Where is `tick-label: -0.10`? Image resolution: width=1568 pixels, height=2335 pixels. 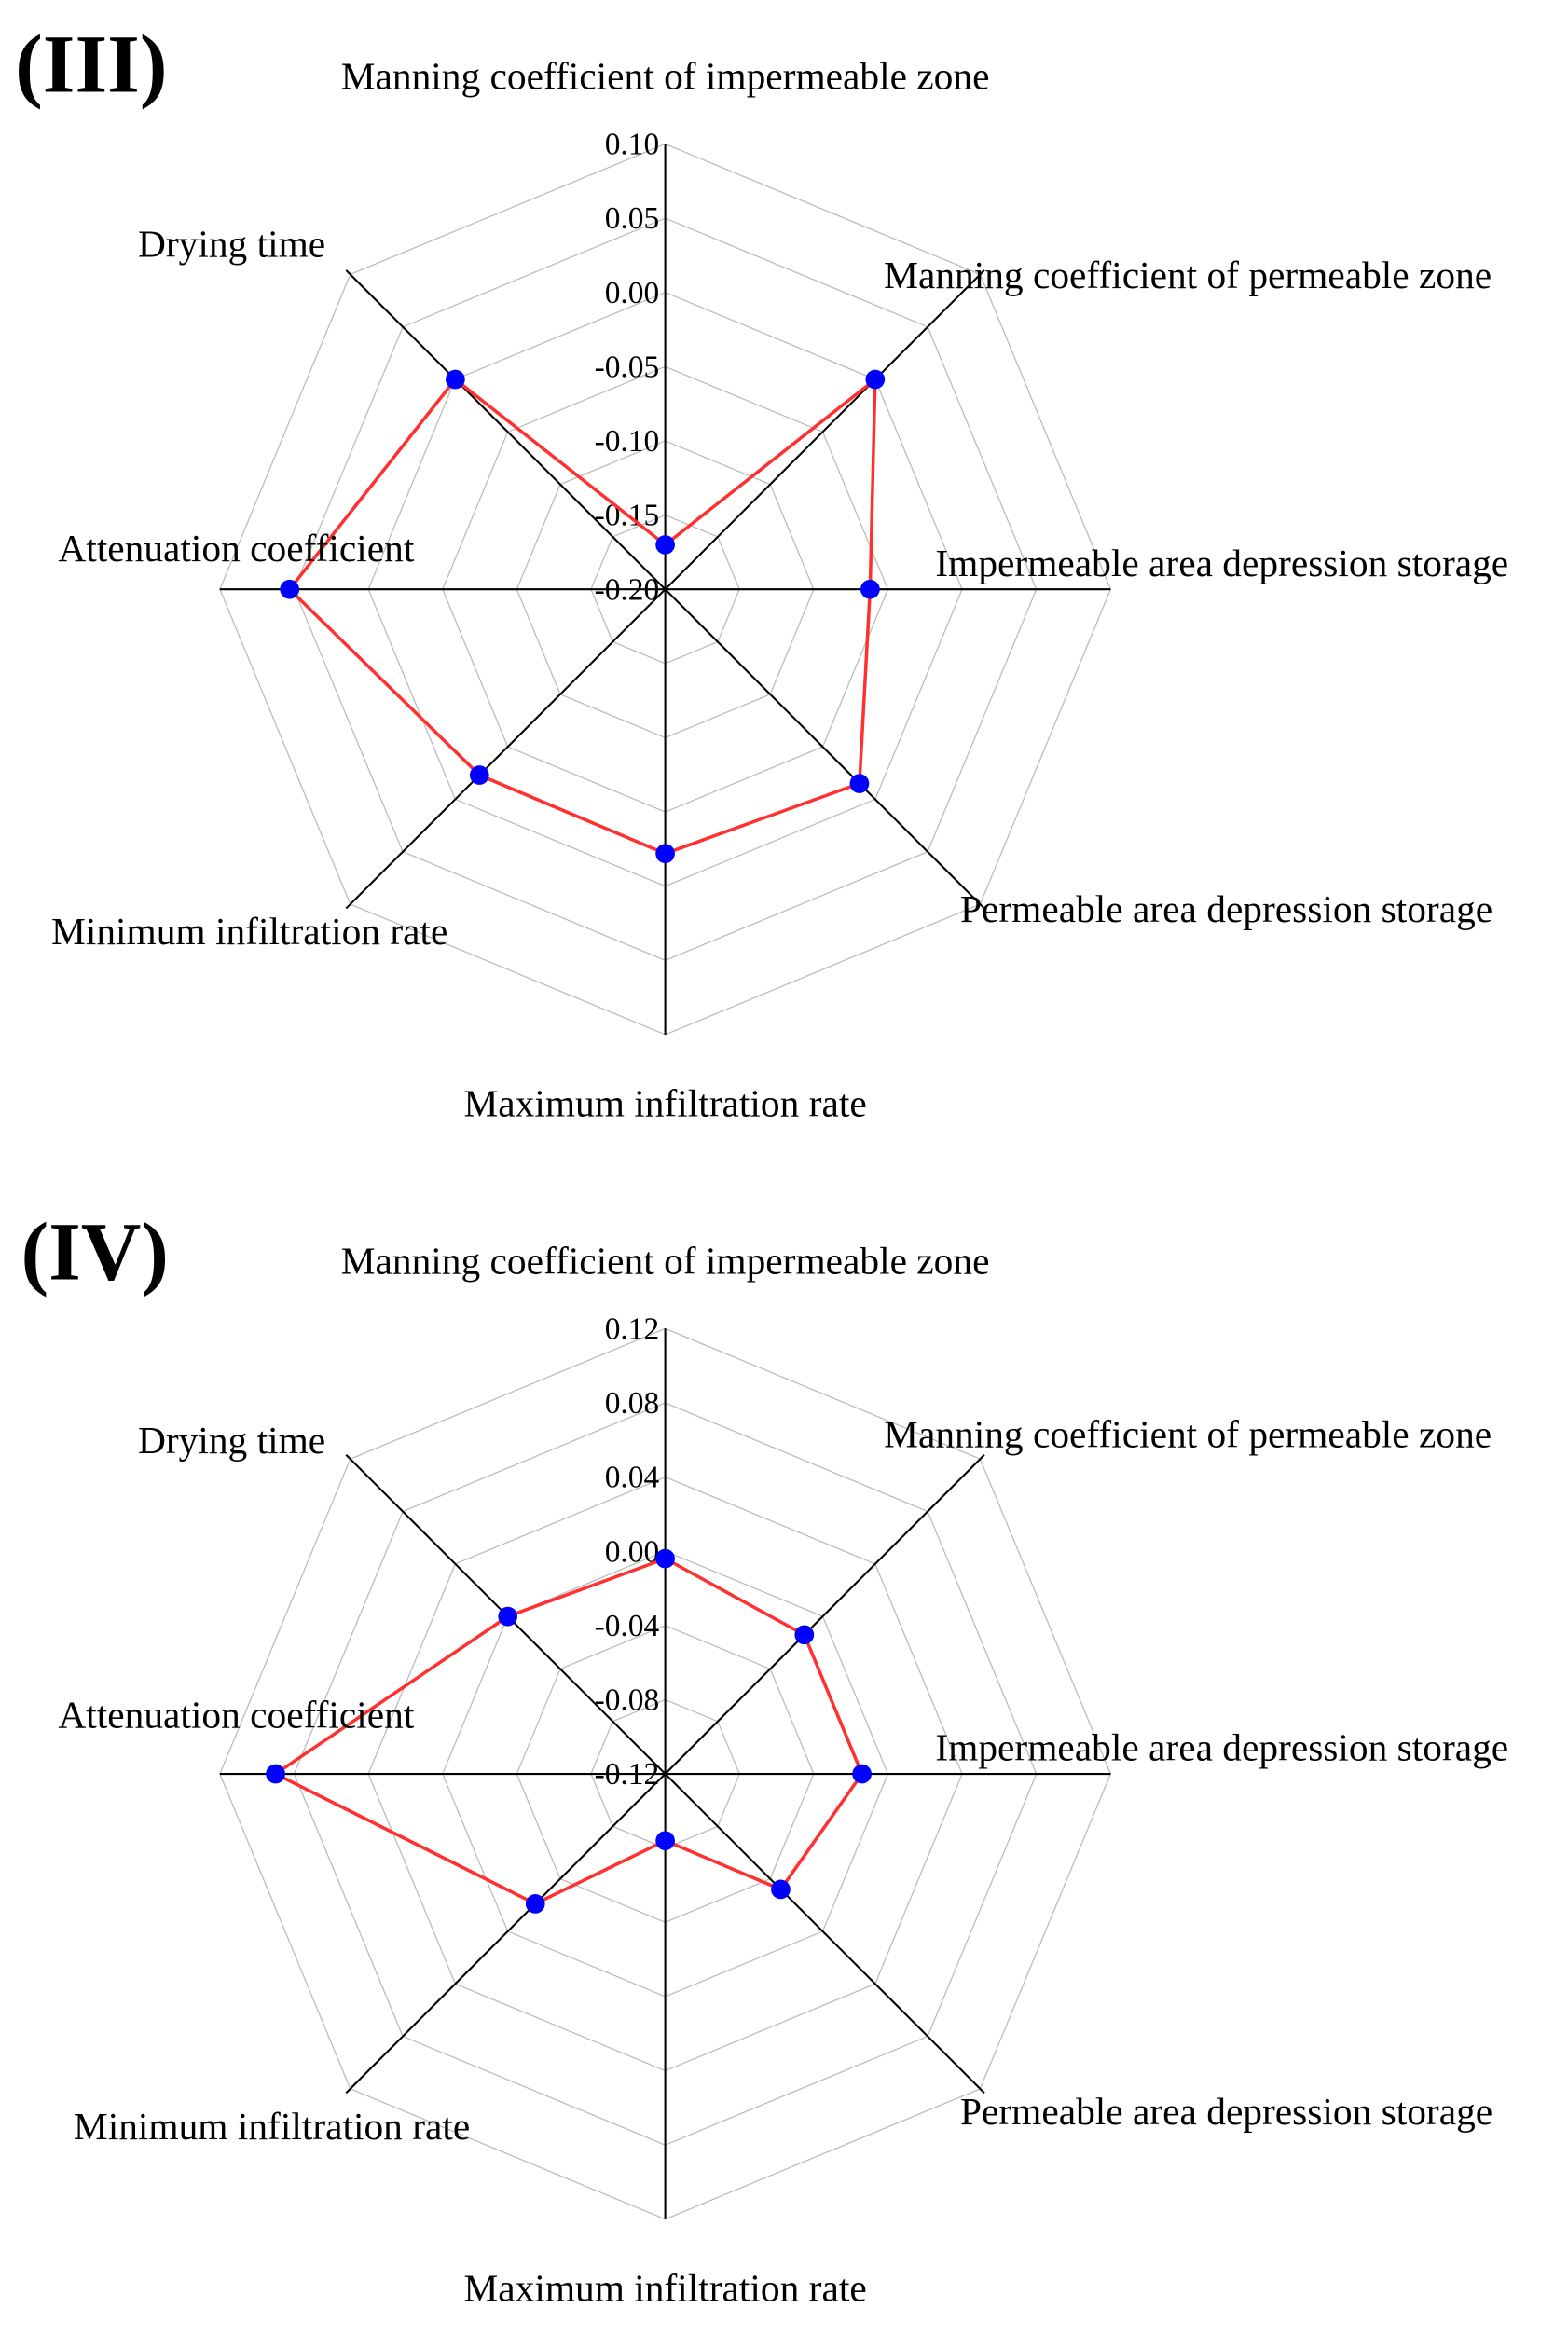 tick-label: -0.10 is located at coordinates (627, 442).